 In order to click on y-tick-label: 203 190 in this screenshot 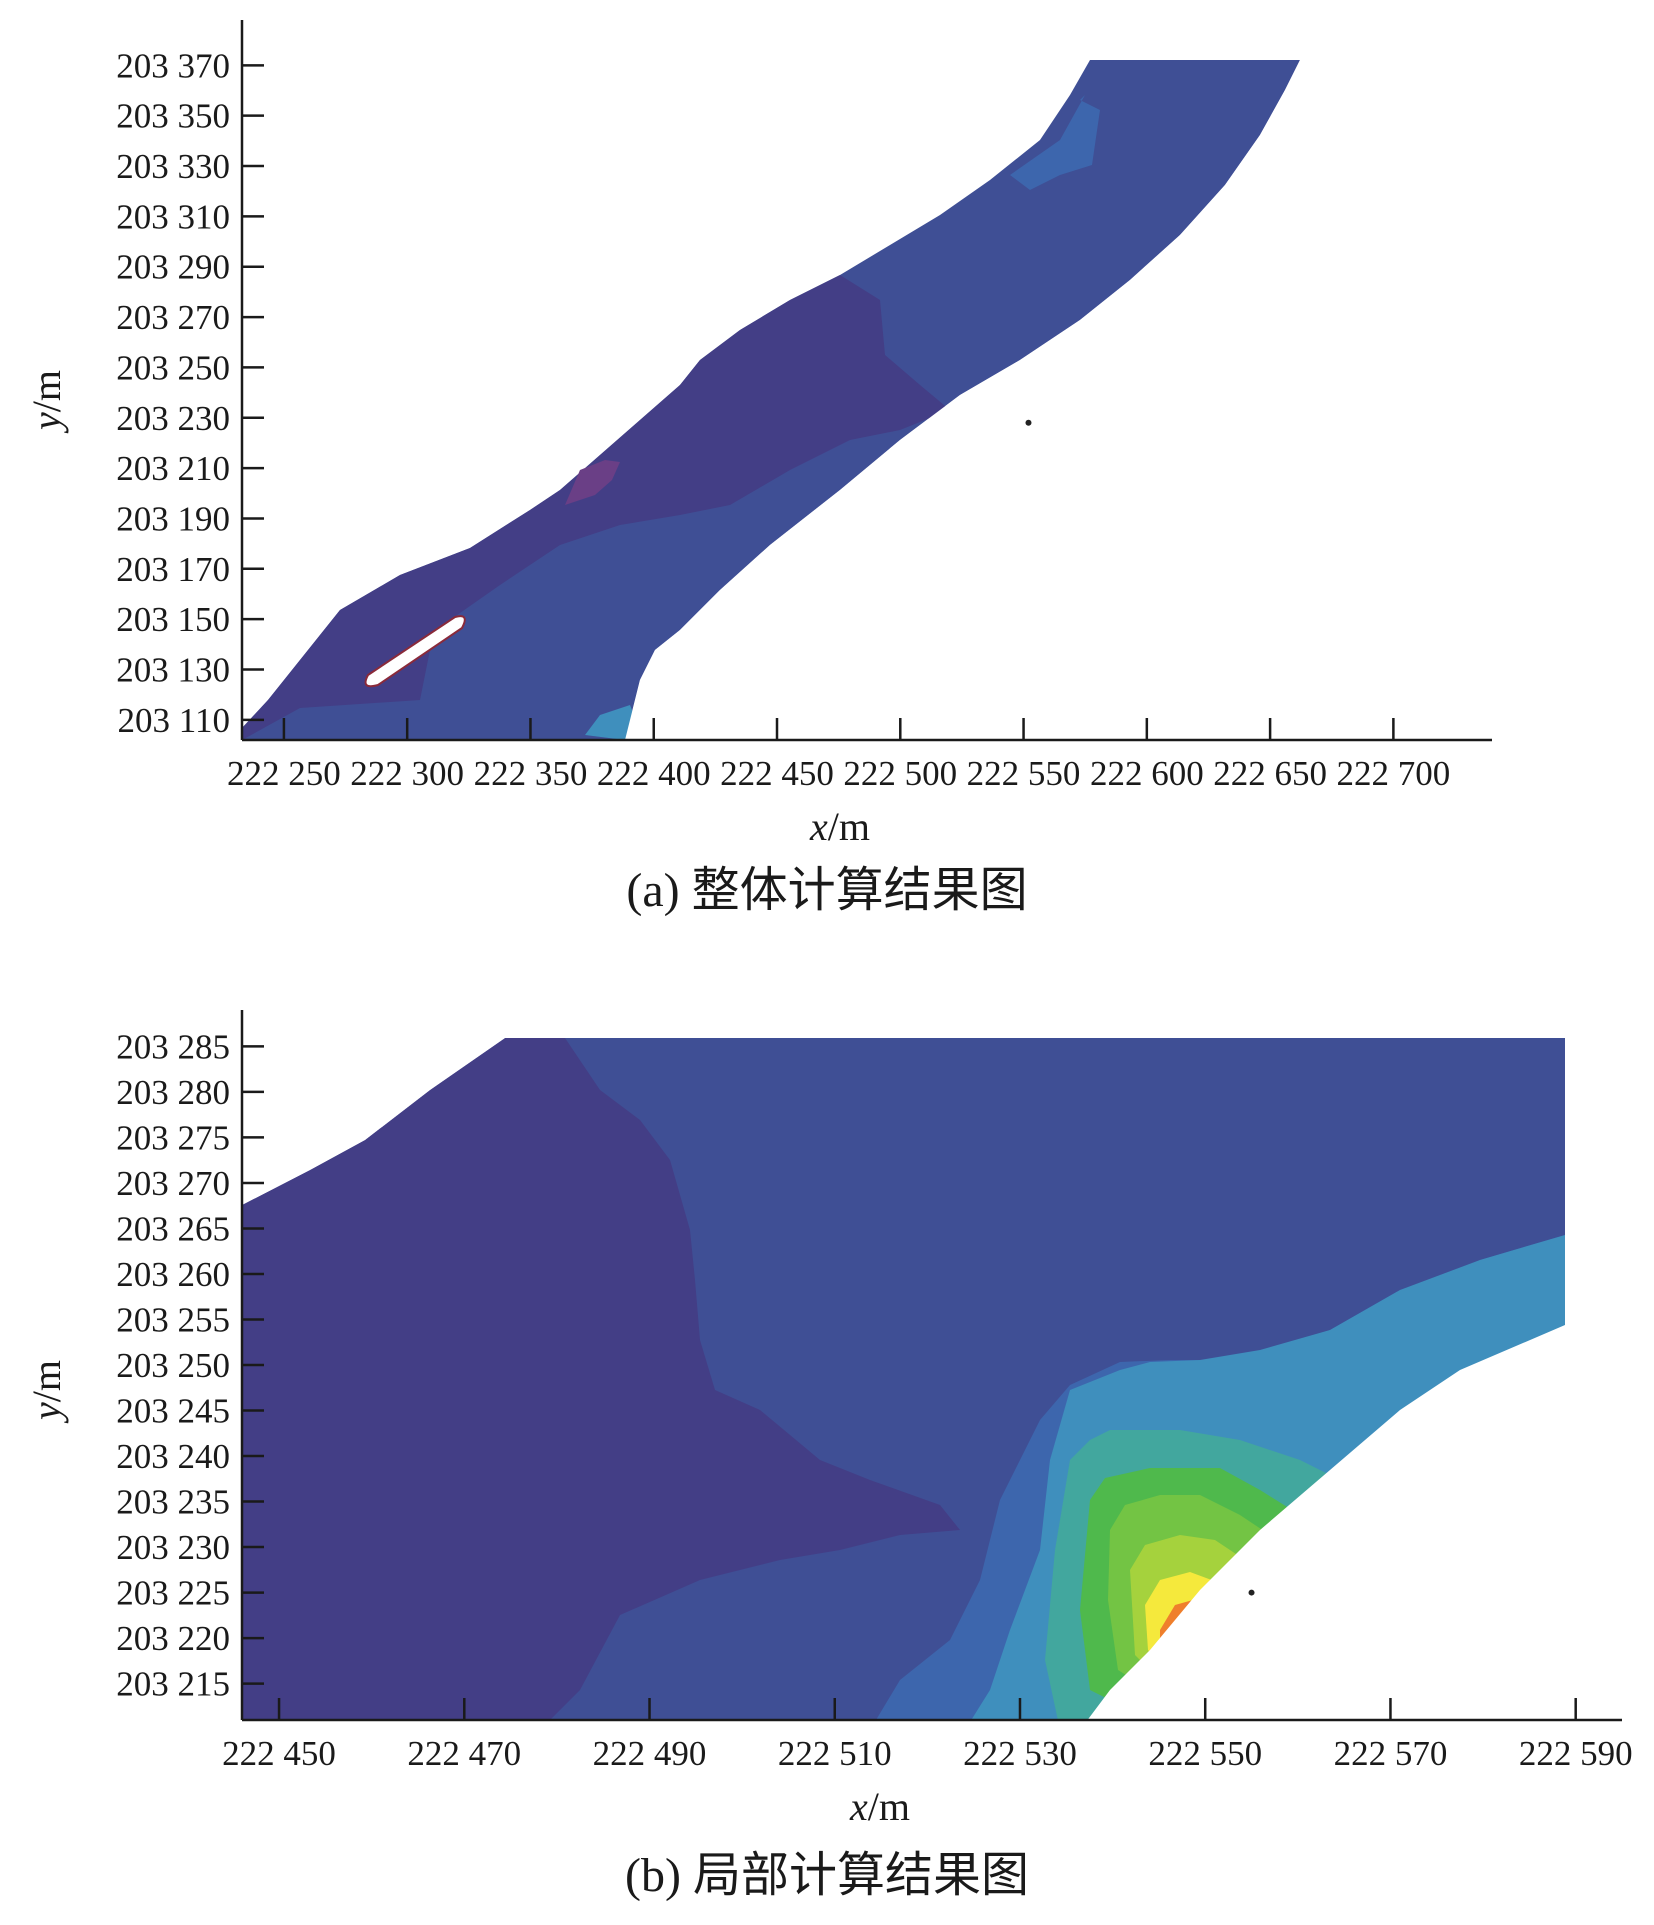, I will do `click(173, 518)`.